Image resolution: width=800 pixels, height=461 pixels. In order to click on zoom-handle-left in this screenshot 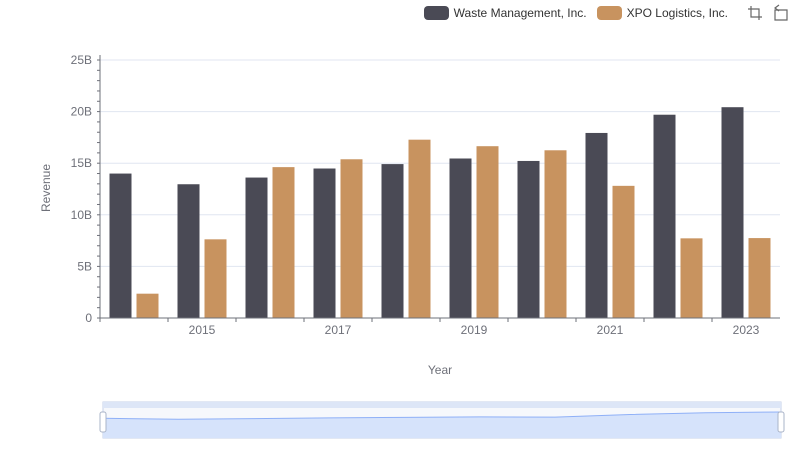, I will do `click(103, 422)`.